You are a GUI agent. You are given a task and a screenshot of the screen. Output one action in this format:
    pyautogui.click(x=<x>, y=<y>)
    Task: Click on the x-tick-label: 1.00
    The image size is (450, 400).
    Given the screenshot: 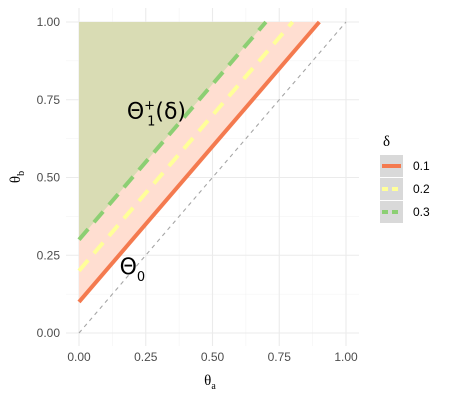 What is the action you would take?
    pyautogui.click(x=346, y=357)
    